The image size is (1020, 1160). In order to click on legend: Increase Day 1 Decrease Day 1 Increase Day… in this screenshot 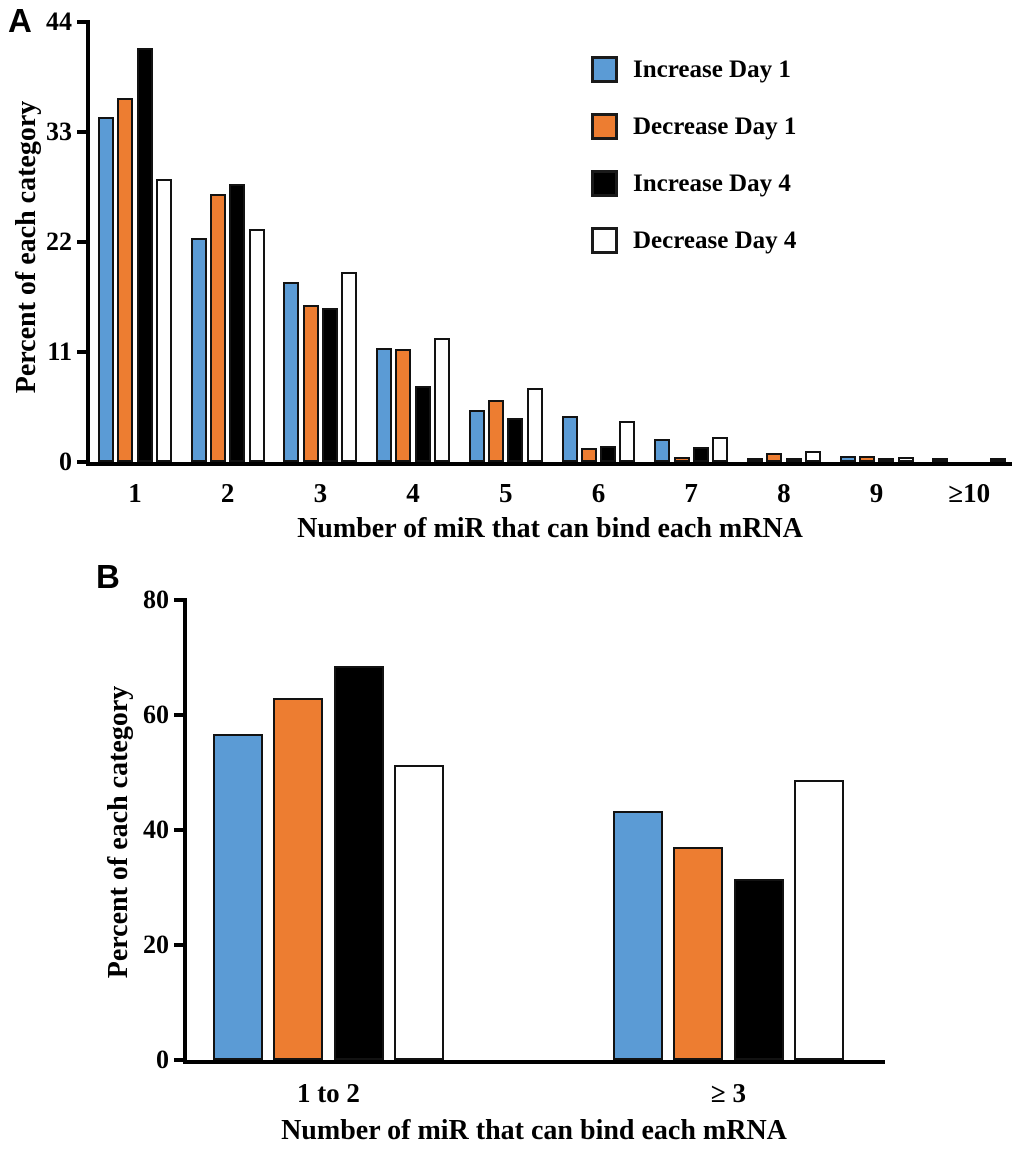, I will do `click(693, 155)`.